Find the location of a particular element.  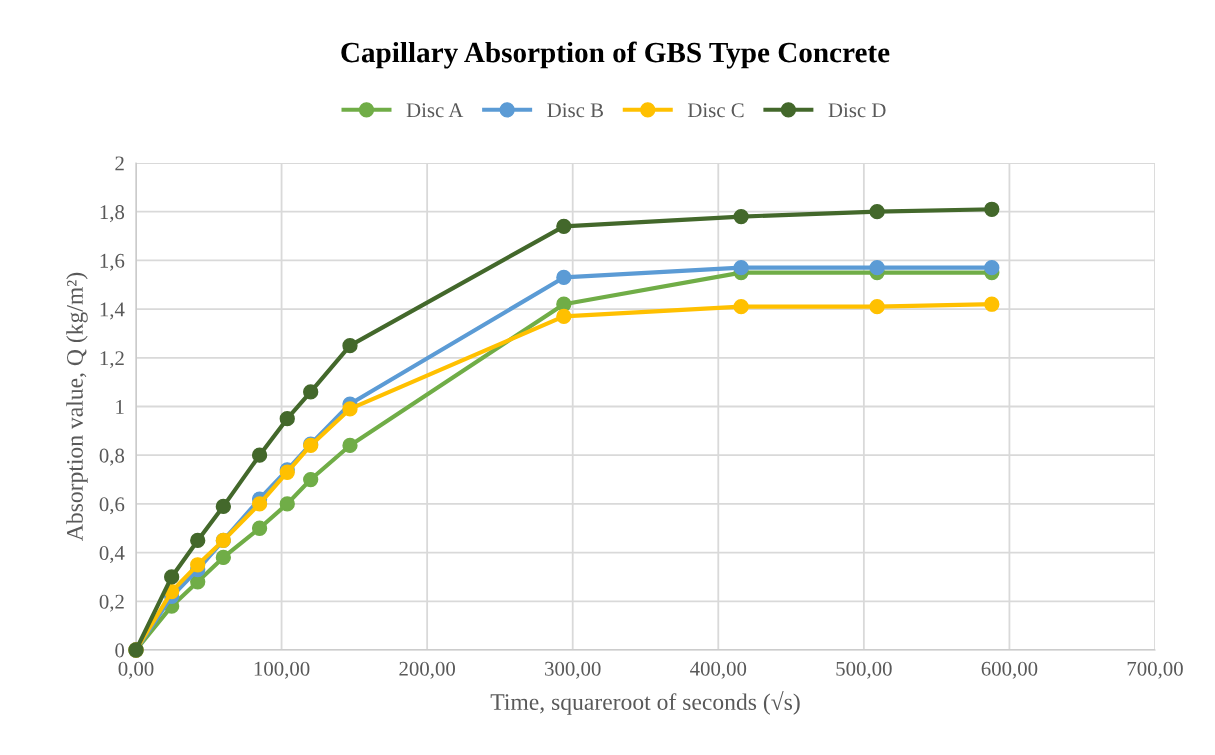

y-tick-label: 1,2 is located at coordinates (112, 360).